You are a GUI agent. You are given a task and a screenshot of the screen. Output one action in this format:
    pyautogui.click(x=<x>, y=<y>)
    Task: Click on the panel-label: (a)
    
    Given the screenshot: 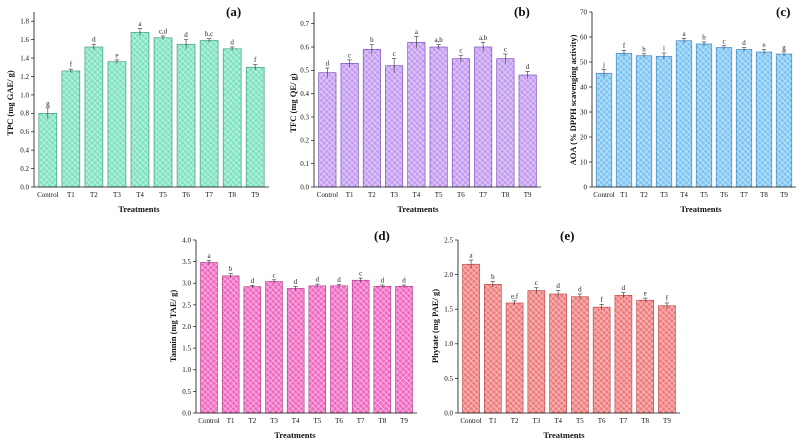 What is the action you would take?
    pyautogui.click(x=233, y=11)
    